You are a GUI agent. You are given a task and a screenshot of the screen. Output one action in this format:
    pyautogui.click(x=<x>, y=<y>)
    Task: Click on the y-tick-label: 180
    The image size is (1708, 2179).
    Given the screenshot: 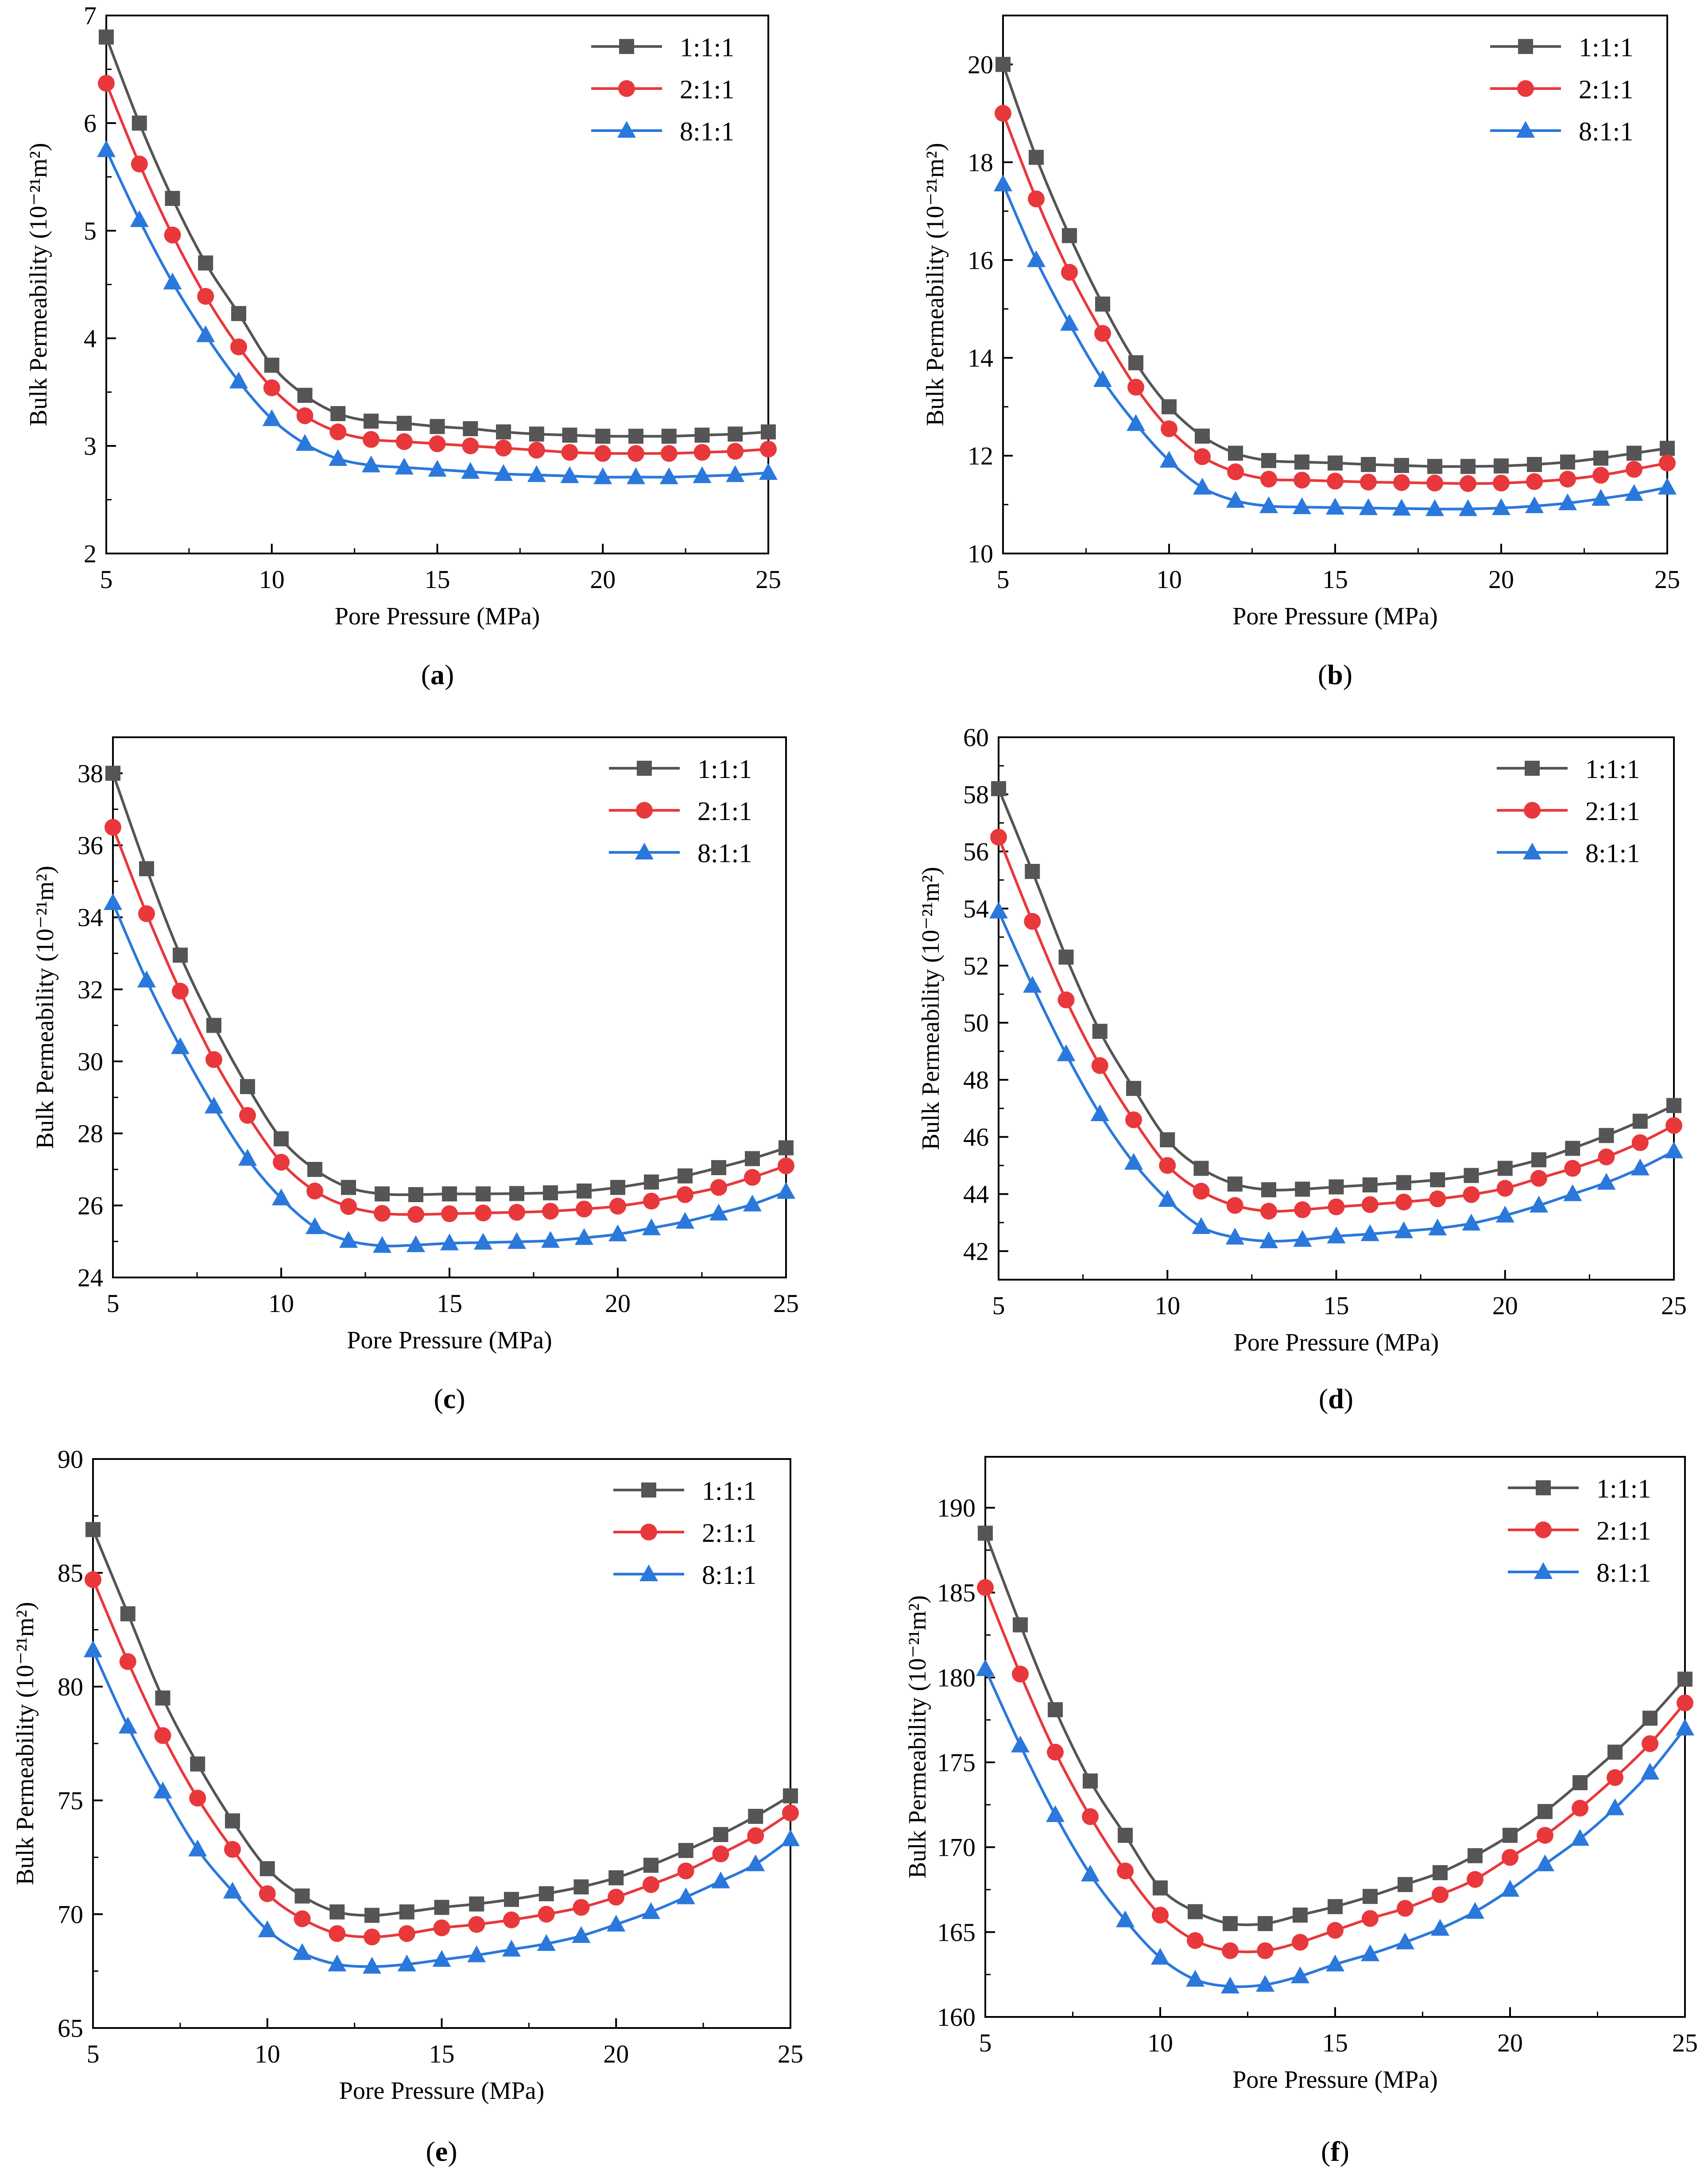 What is the action you would take?
    pyautogui.click(x=956, y=1677)
    